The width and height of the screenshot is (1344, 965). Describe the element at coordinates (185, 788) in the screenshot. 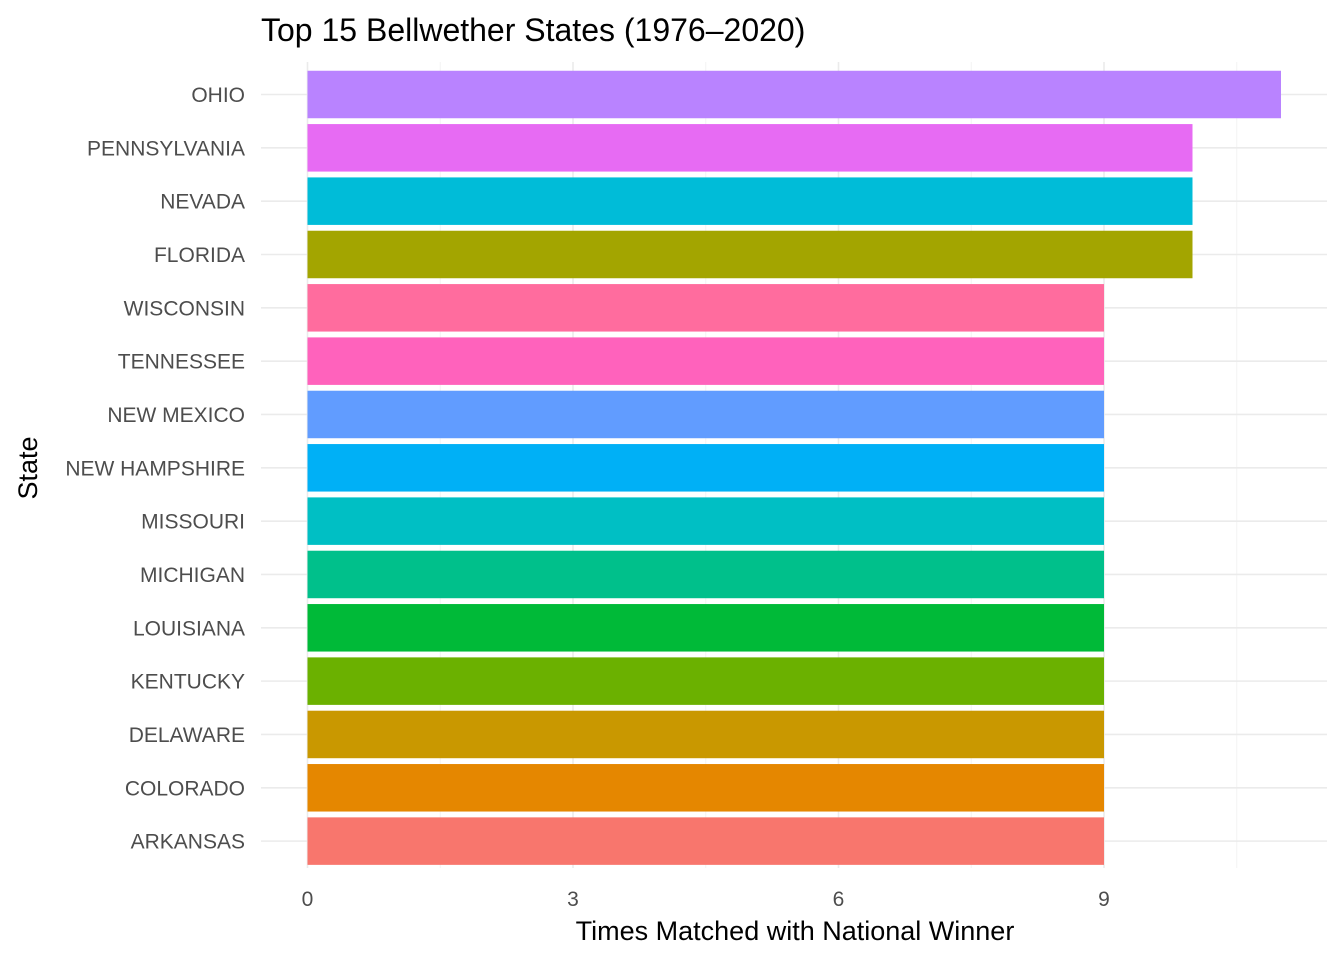

I see `y-tick-label: COLORADO` at that location.